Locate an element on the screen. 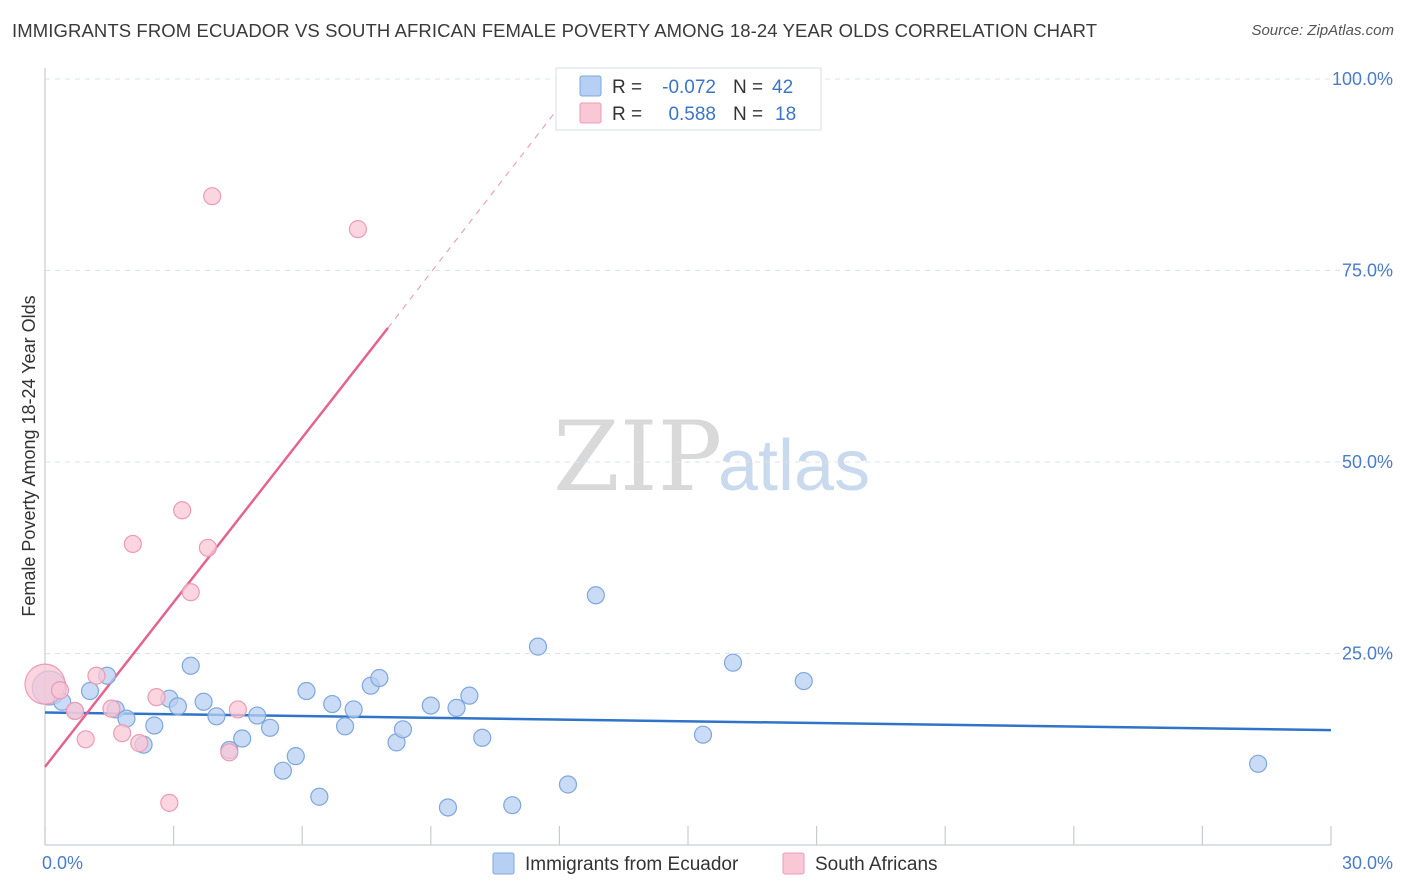 The width and height of the screenshot is (1406, 892). y-tick-label: 100.0% is located at coordinates (1362, 79).